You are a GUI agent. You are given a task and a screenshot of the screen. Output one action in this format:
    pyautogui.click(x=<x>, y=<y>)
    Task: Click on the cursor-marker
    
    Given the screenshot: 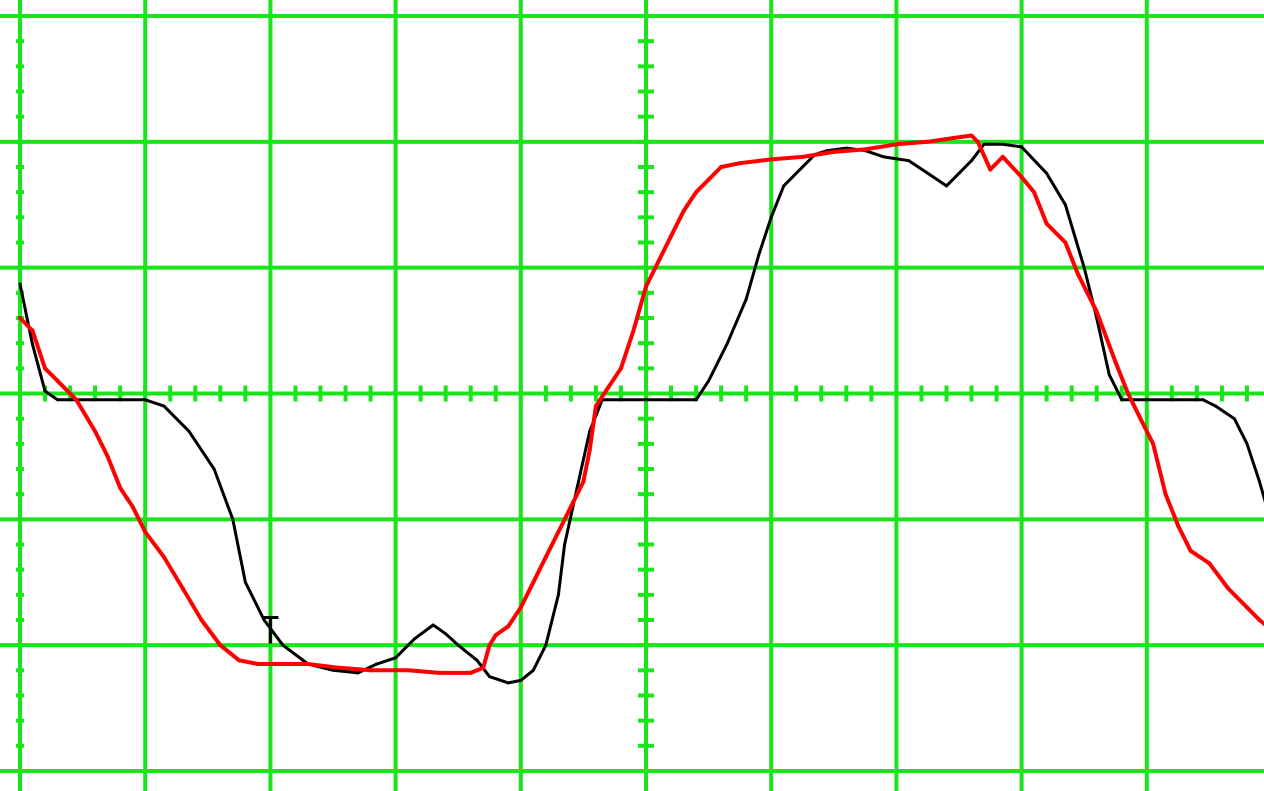 What is the action you would take?
    pyautogui.click(x=270, y=629)
    